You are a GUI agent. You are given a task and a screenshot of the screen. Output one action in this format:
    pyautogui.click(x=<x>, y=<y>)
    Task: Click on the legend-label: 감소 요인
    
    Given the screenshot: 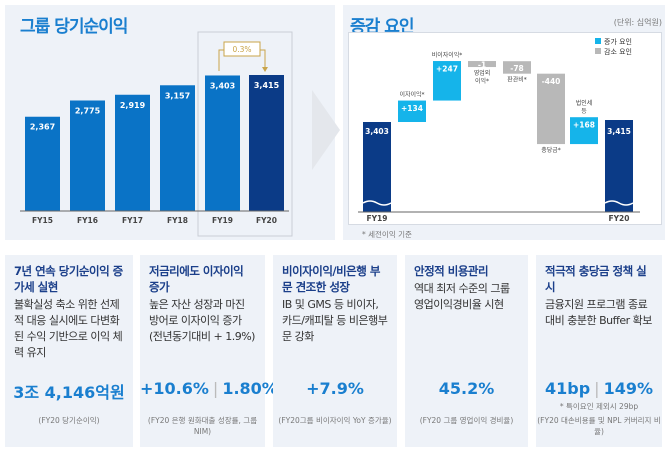 What is the action you would take?
    pyautogui.click(x=618, y=51)
    